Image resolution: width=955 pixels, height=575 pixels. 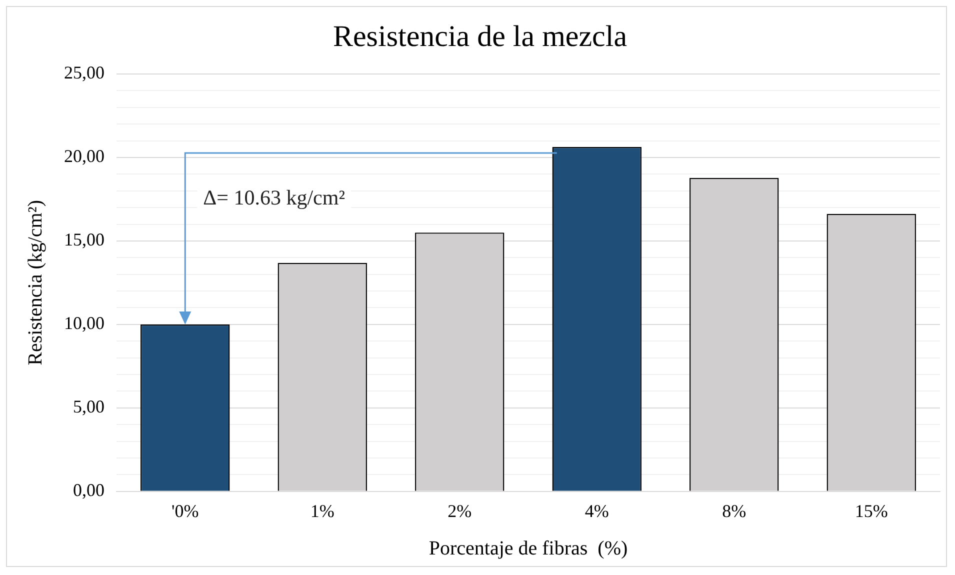 I want to click on x-tick-label: '0%, so click(x=185, y=510).